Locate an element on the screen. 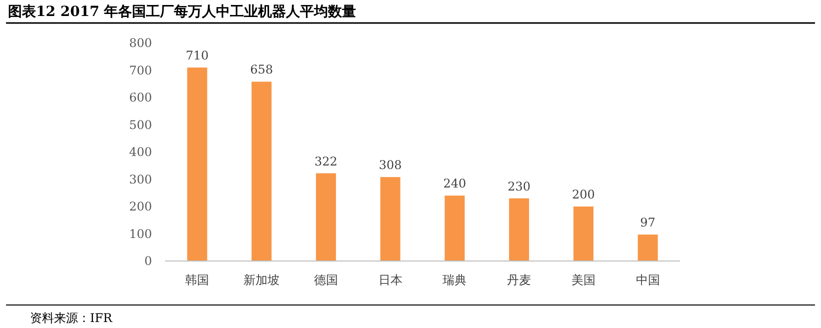 The height and width of the screenshot is (328, 821). data-label: 200 is located at coordinates (583, 195).